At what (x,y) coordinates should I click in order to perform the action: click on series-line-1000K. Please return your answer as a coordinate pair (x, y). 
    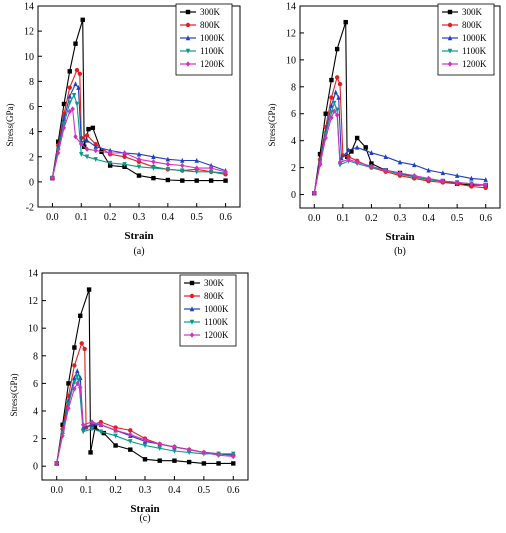
    Looking at the image, I should click on (399, 142).